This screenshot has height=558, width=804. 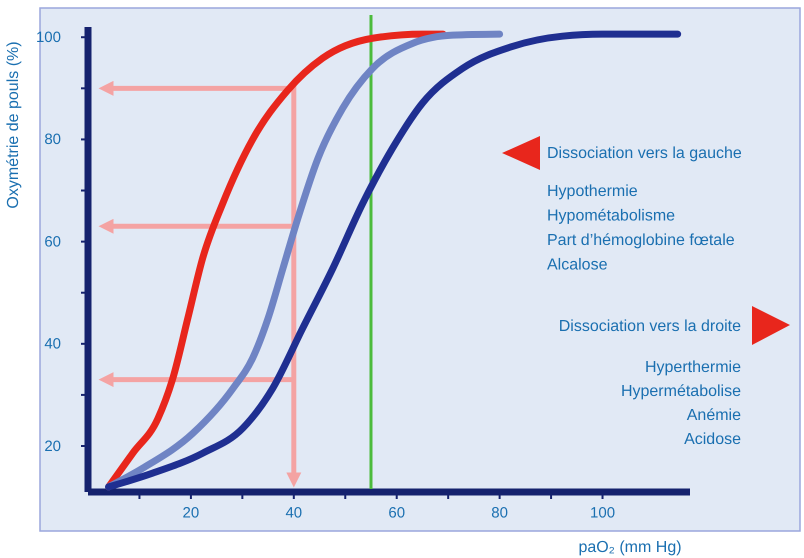 I want to click on x-tick-label: 60, so click(x=397, y=513).